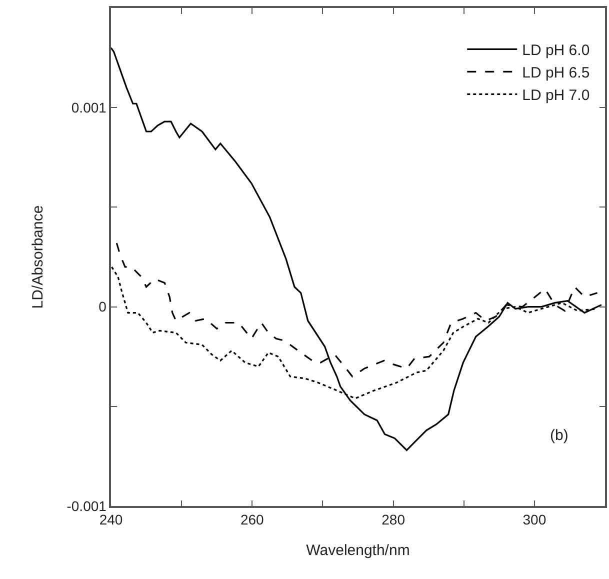 The height and width of the screenshot is (579, 609). What do you see at coordinates (89, 108) in the screenshot?
I see `y-tick-label: 0.001` at bounding box center [89, 108].